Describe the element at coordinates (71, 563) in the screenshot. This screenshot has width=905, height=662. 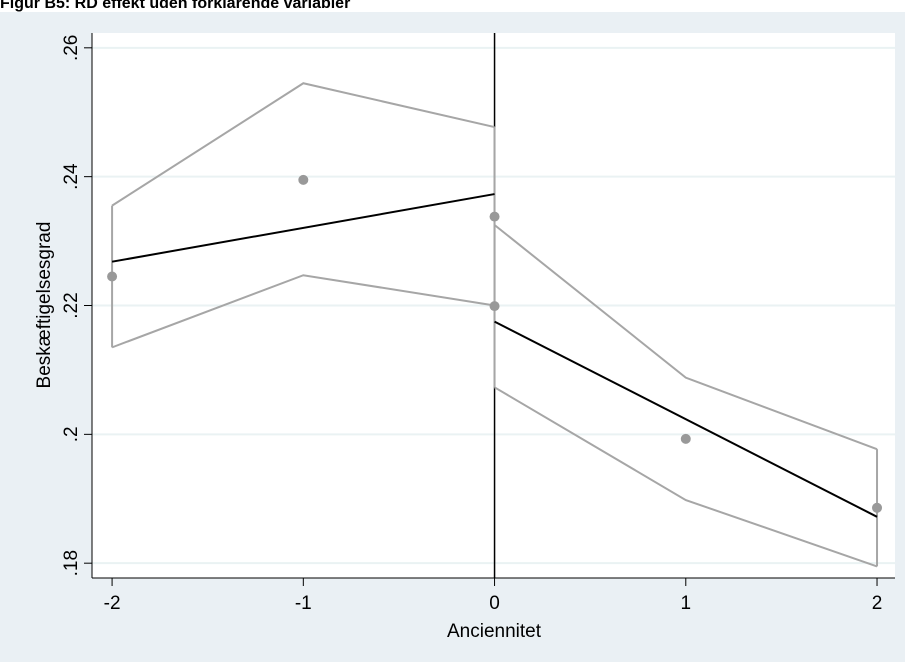
I see `y-tick-label: .18` at that location.